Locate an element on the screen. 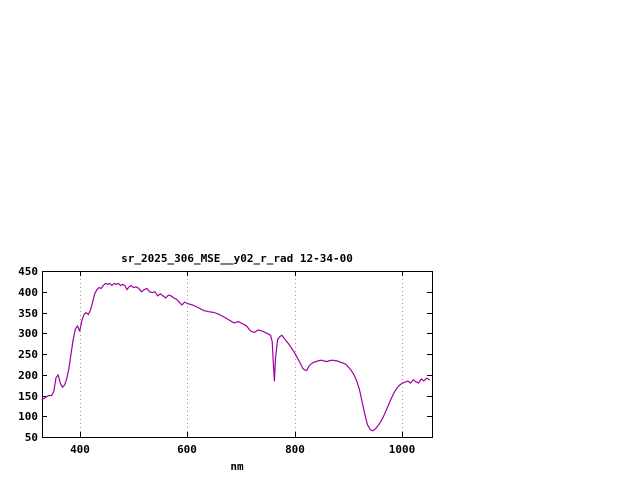 The width and height of the screenshot is (640, 480). chart-title: sr_2025_306_MSE__y02_r_rad 12-34-00 is located at coordinates (237, 258).